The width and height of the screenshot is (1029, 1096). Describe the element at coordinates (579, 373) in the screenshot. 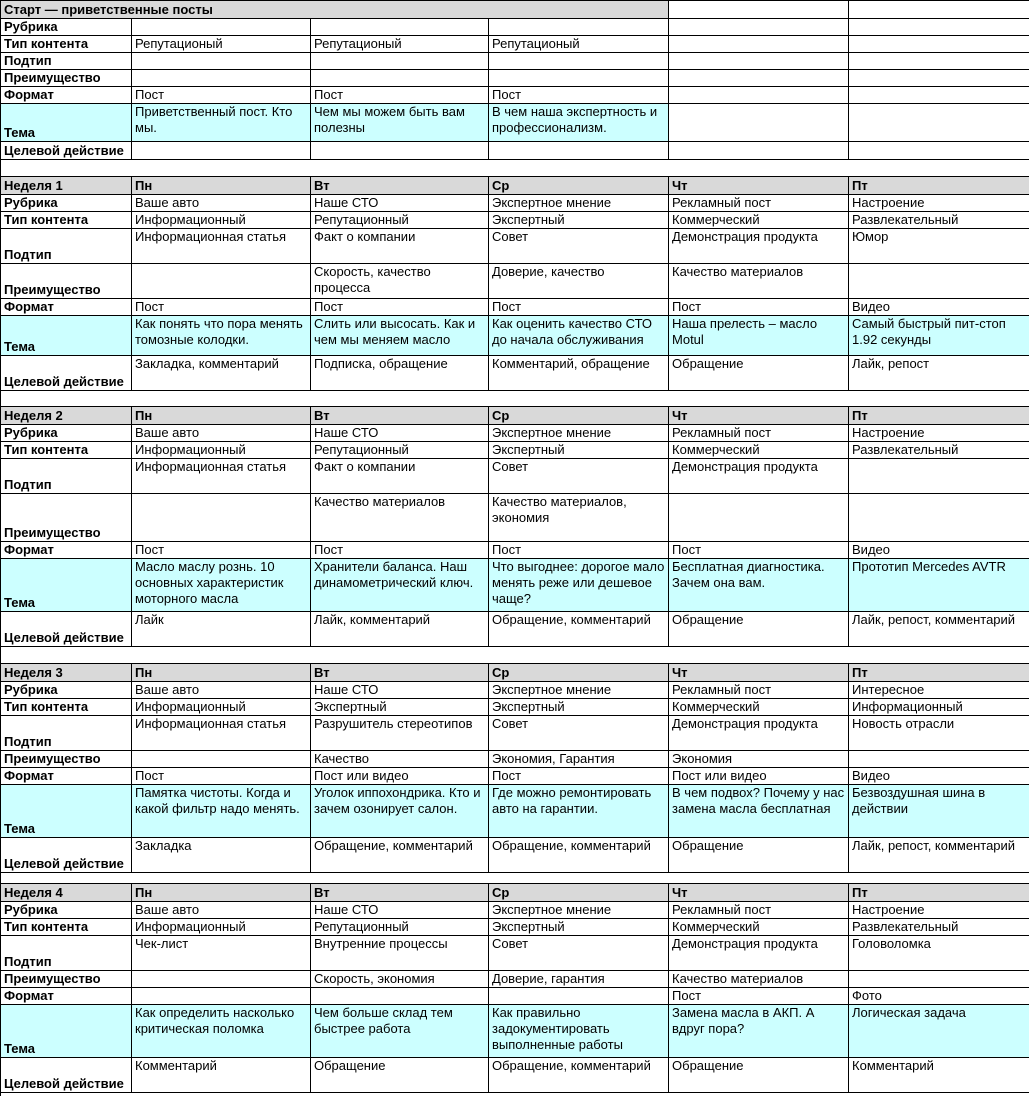

I see `cell: Комментарий, обращение` at that location.